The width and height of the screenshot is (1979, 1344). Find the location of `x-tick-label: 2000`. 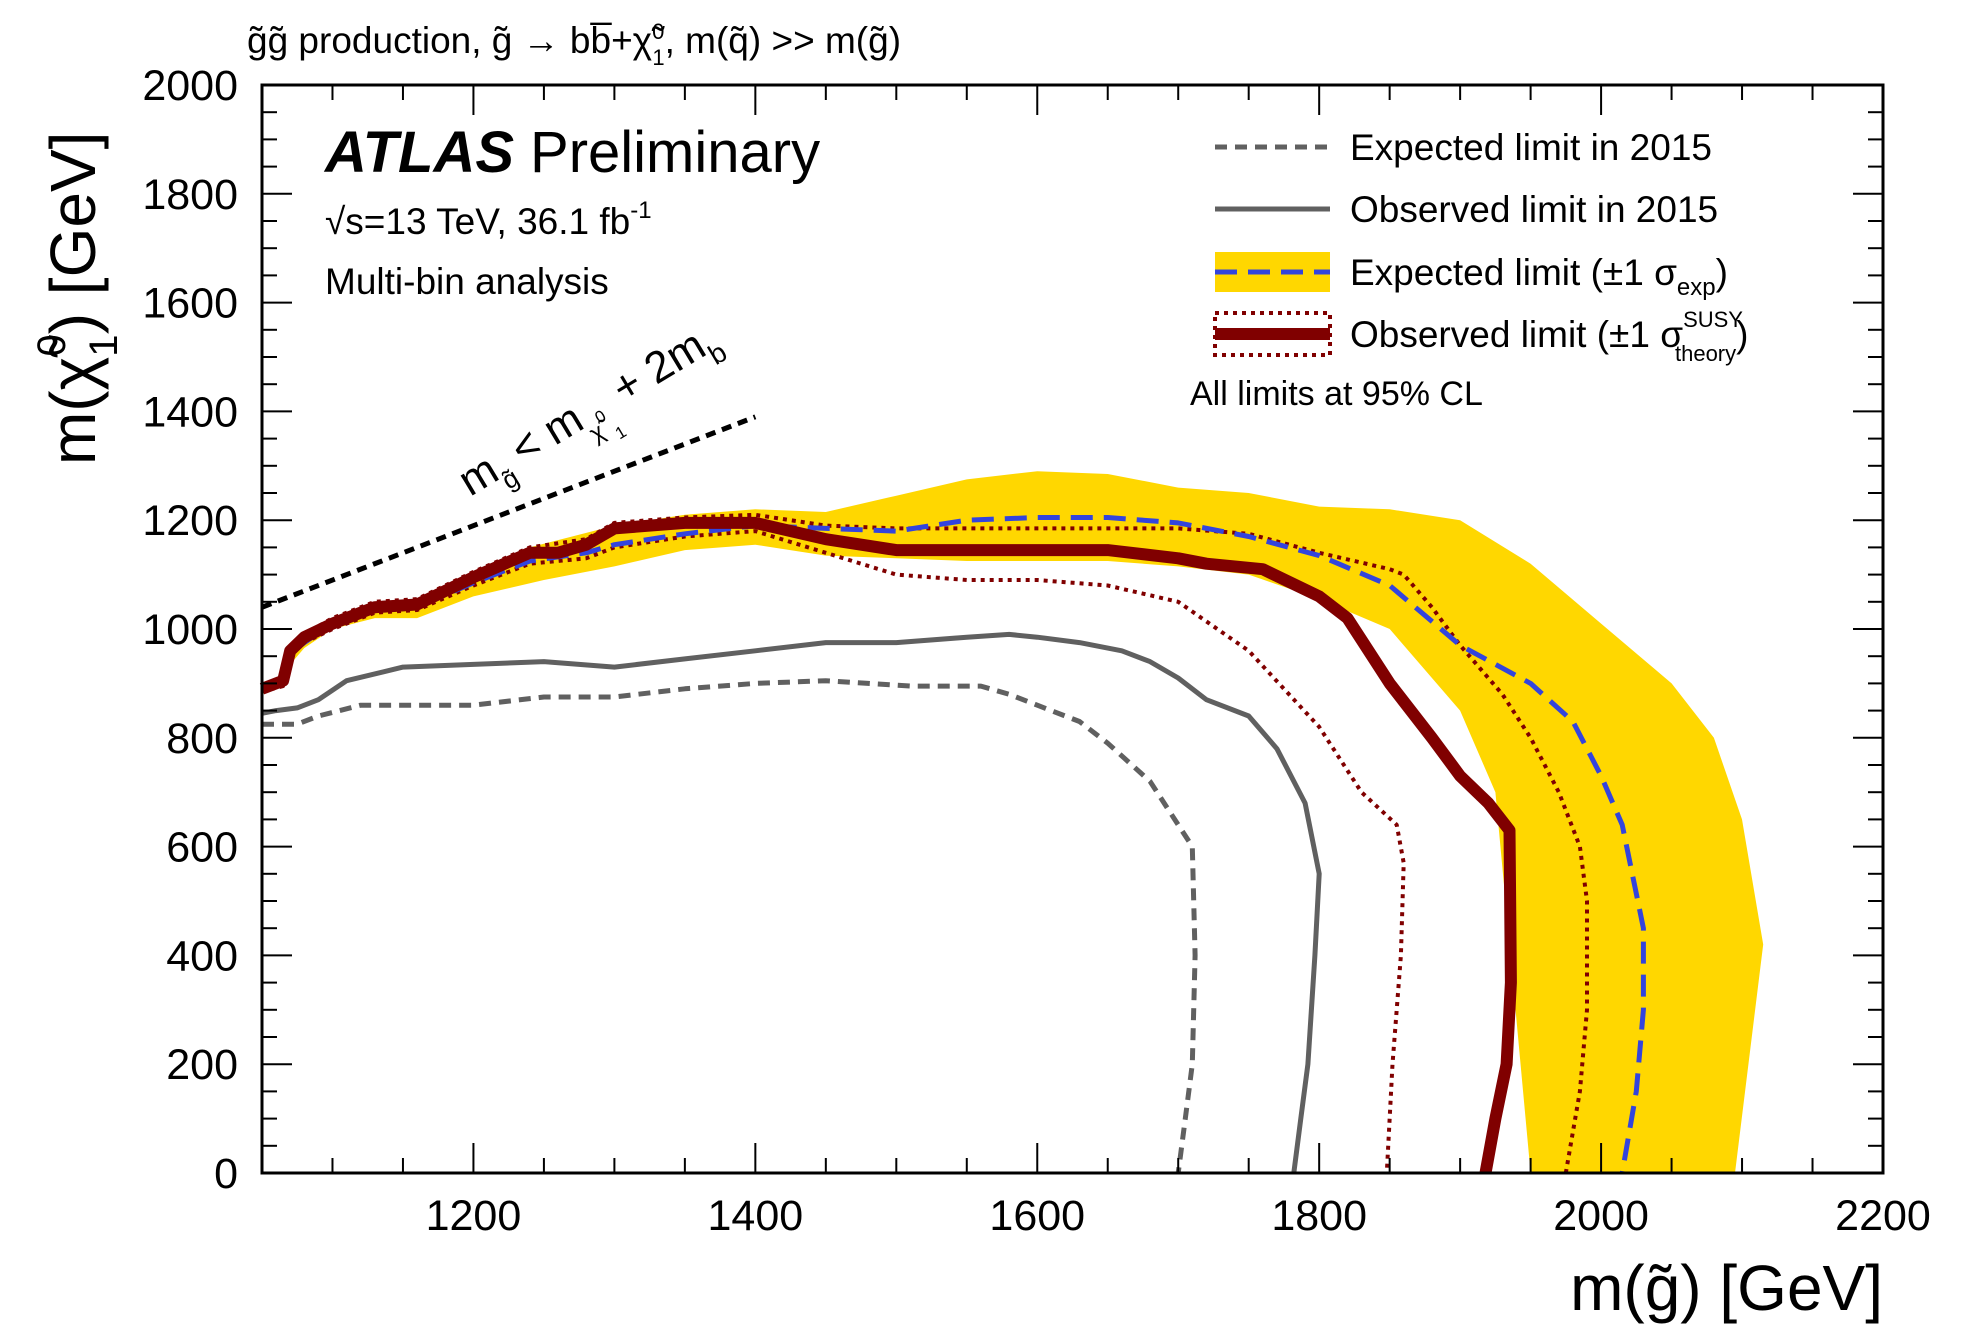

x-tick-label: 2000 is located at coordinates (1601, 1216).